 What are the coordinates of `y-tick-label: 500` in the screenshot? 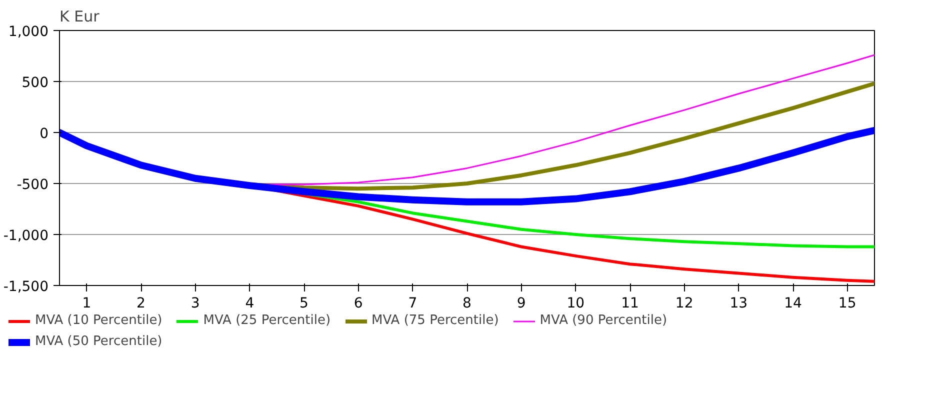 It's located at (35, 83).